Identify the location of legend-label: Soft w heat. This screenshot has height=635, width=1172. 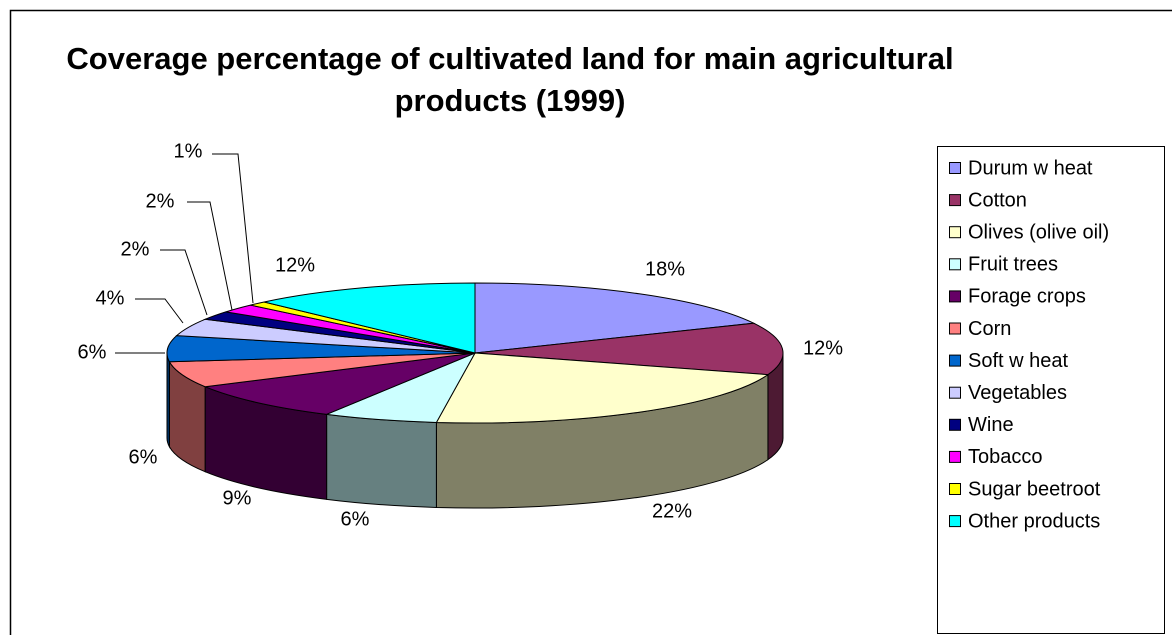
(1018, 361).